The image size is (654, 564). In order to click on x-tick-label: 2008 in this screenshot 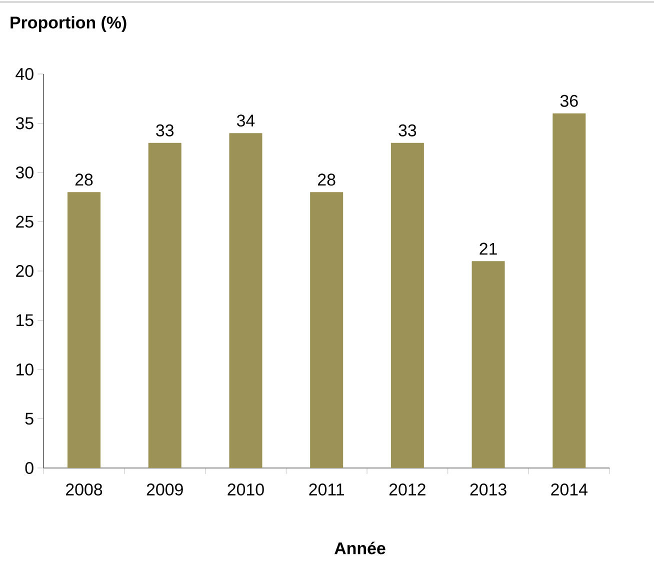, I will do `click(84, 490)`.